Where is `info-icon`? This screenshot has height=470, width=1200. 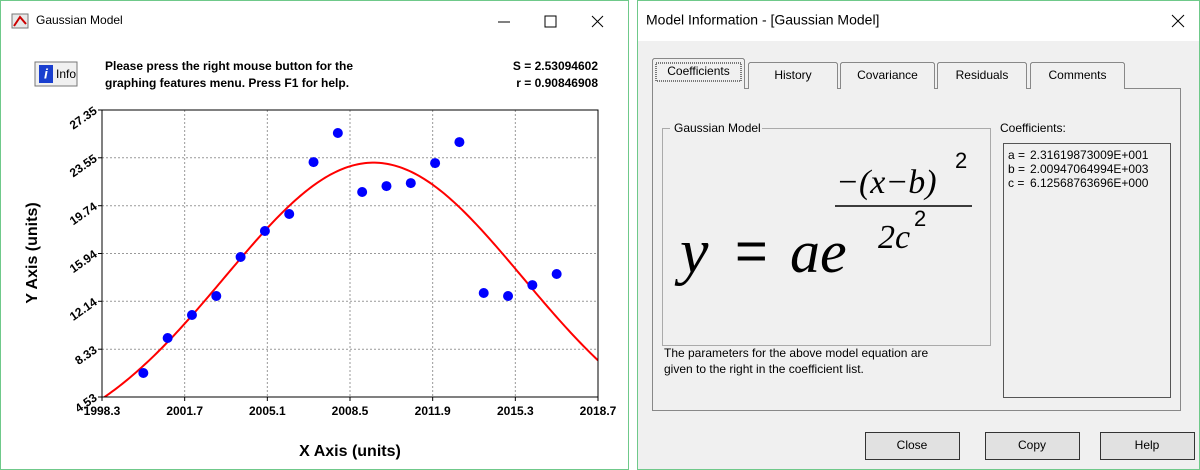
info-icon is located at coordinates (46, 74).